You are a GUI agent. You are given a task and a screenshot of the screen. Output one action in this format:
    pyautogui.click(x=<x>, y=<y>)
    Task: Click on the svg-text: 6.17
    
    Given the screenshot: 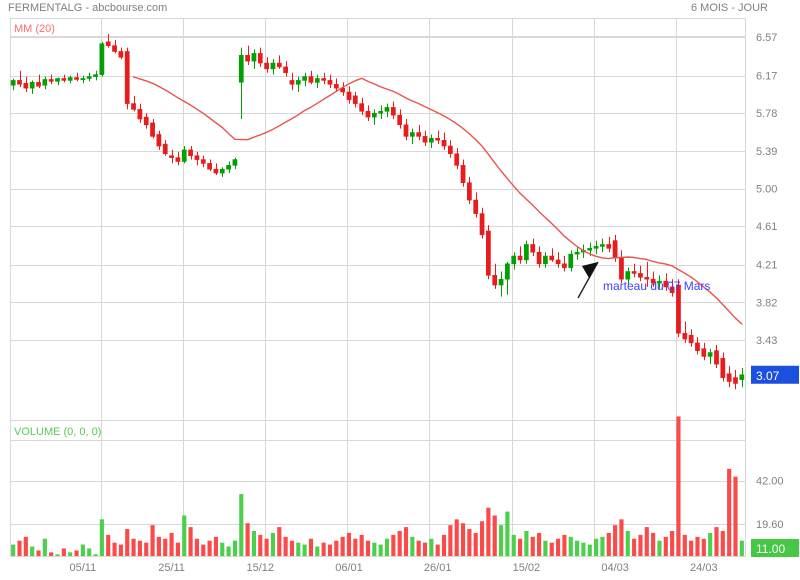 What is the action you would take?
    pyautogui.click(x=766, y=77)
    